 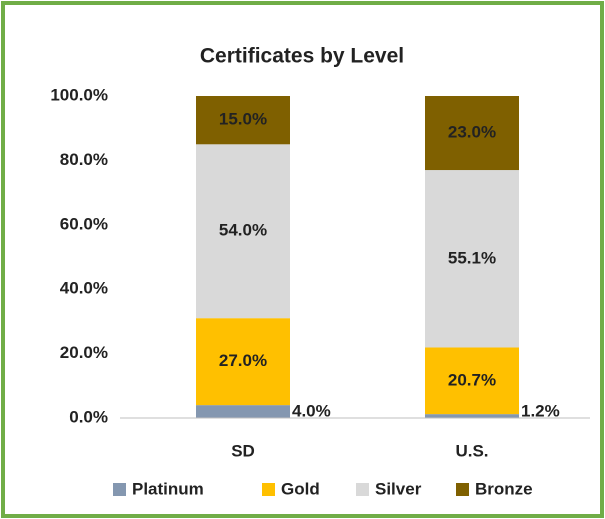 What do you see at coordinates (84, 159) in the screenshot?
I see `y-tick-label: 80.0%` at bounding box center [84, 159].